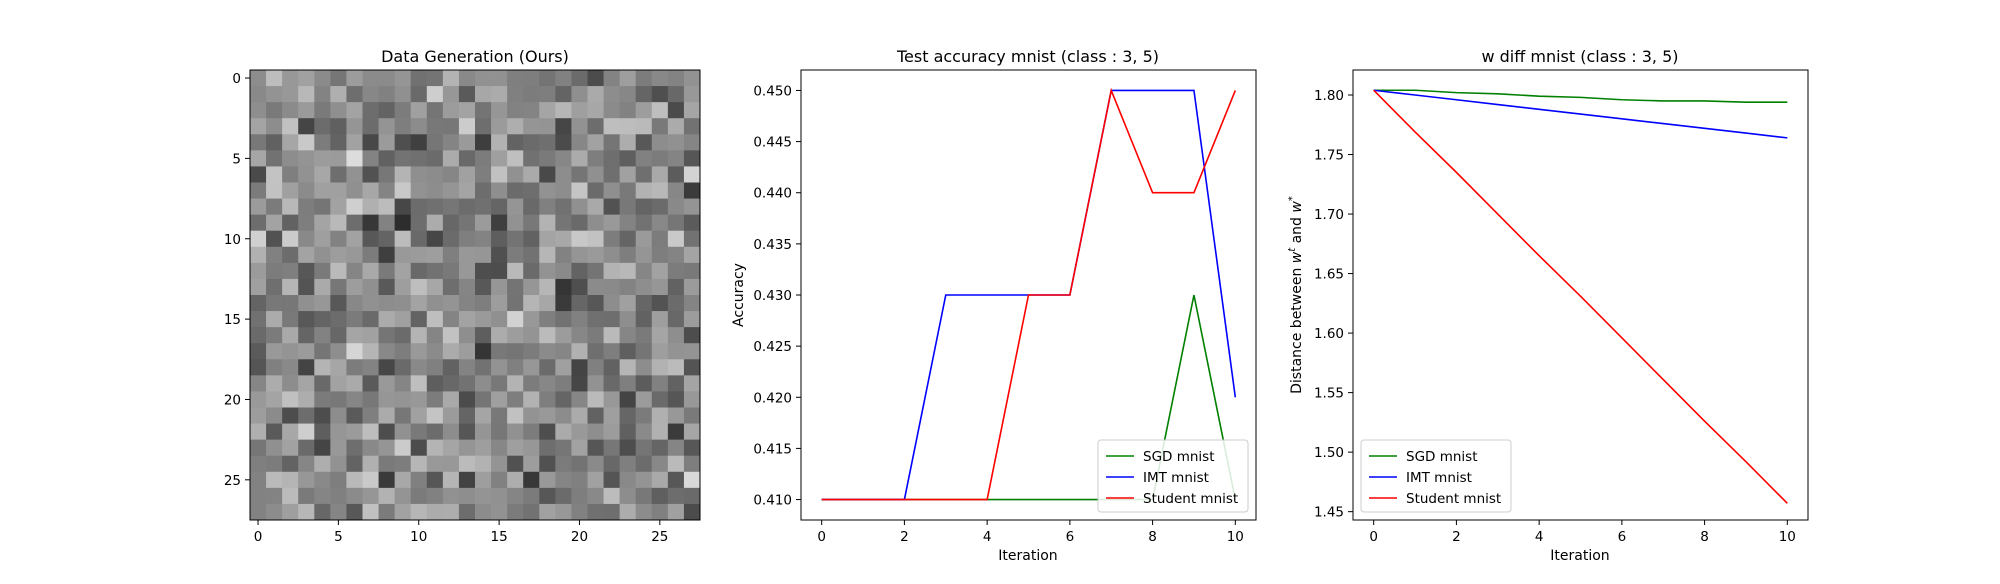  I want to click on wdiff-y-label: Distance between wt and w*, so click(1296, 295).